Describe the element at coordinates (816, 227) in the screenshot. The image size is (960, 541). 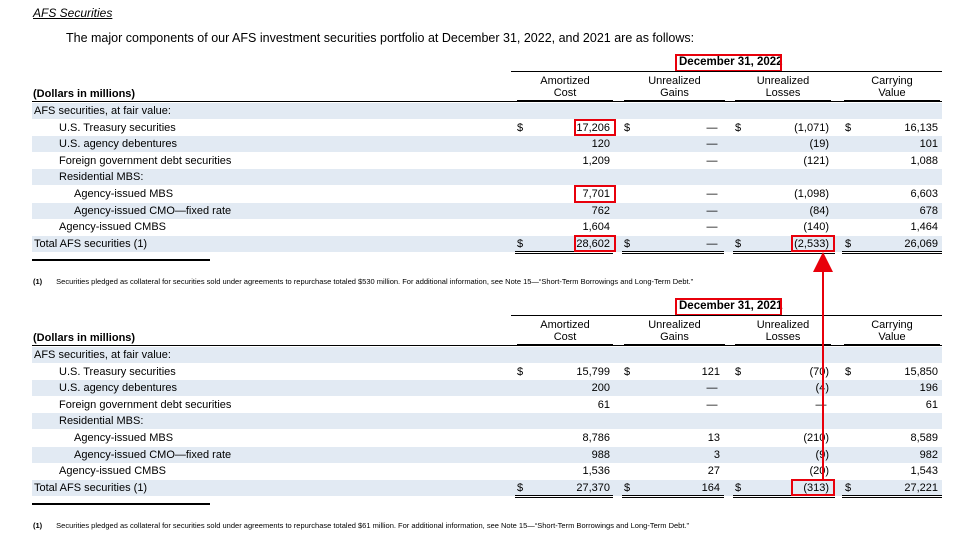
I see `unrealized-losses-value: (140)` at that location.